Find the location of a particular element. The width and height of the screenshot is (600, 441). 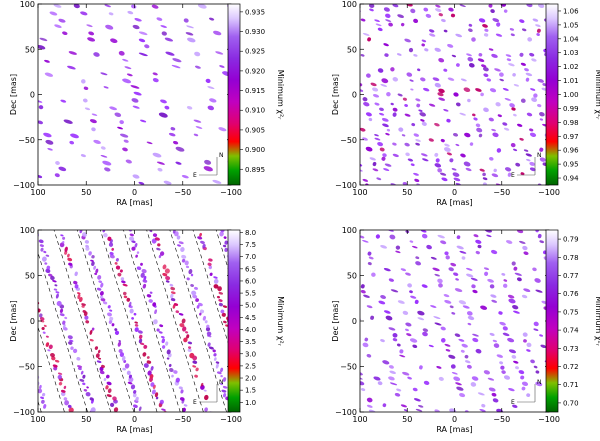

colorbar-tick-label: 4.0 is located at coordinates (250, 330).